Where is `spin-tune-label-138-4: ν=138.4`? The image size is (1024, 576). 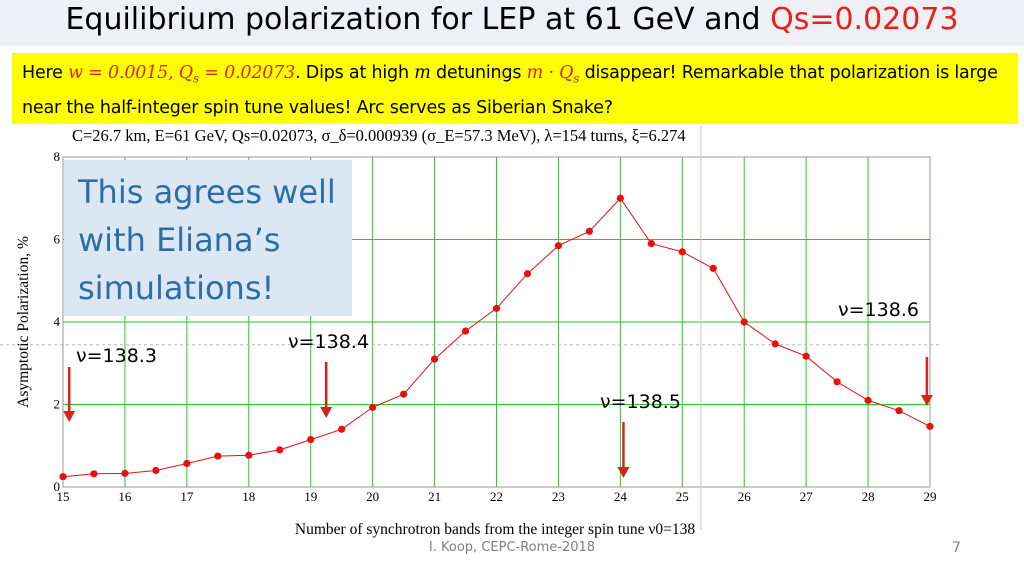
spin-tune-label-138-4: ν=138.4 is located at coordinates (328, 342).